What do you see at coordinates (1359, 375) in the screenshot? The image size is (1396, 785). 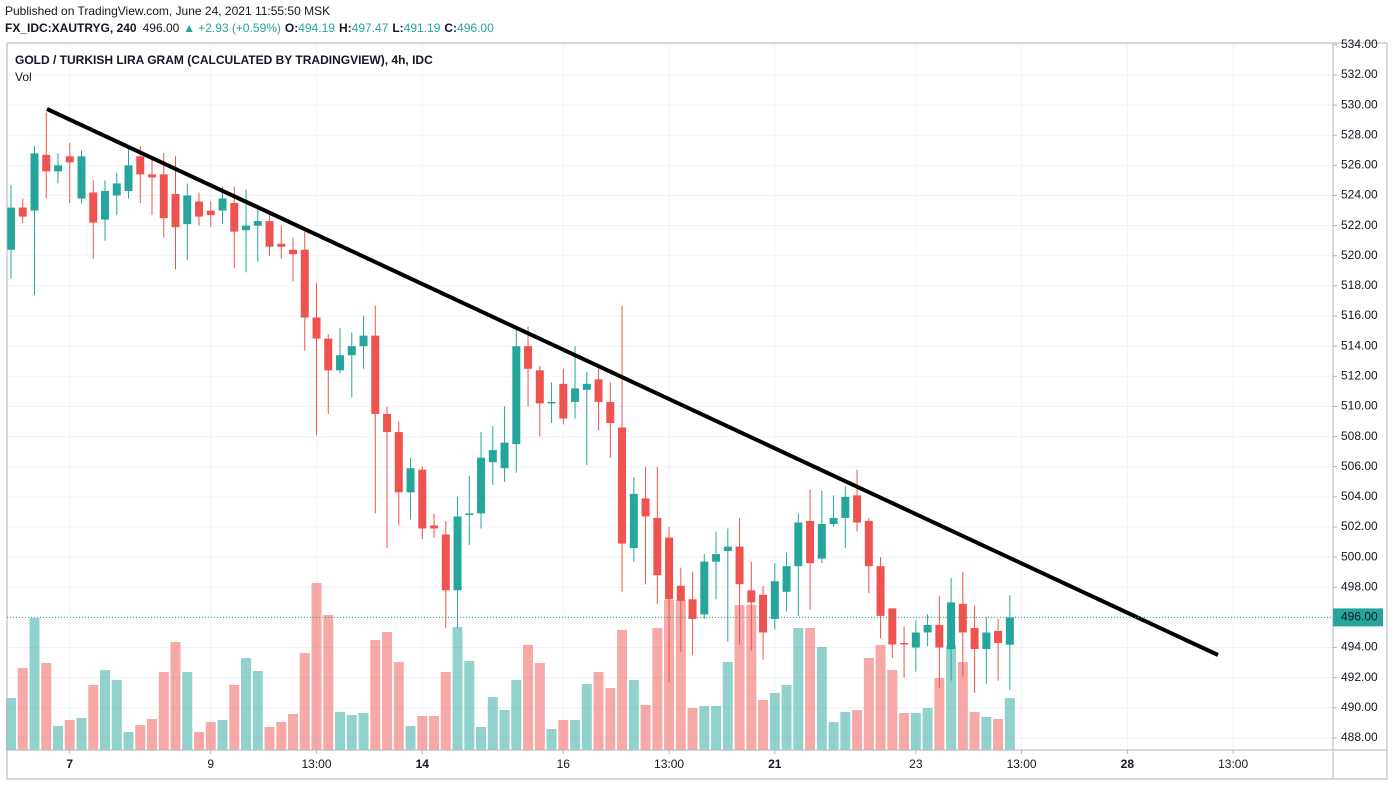 I see `y-tick-label: 512.00` at bounding box center [1359, 375].